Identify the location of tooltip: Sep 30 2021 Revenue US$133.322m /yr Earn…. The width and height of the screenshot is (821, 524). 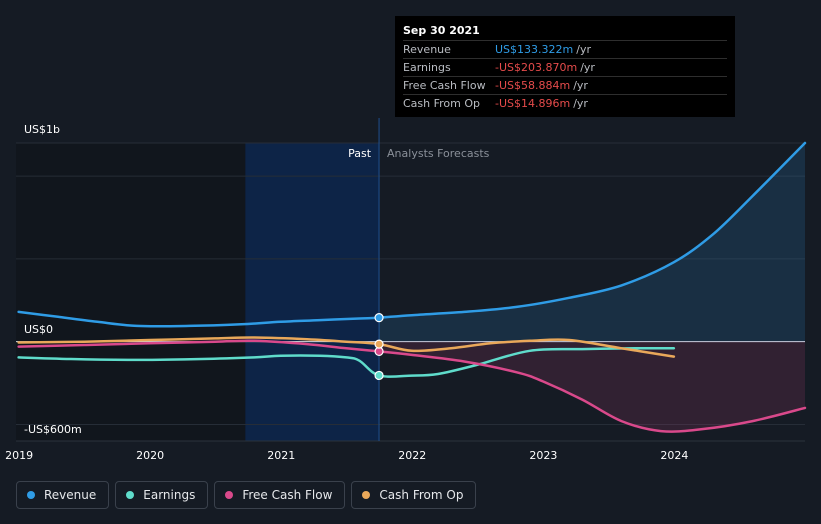
(565, 66).